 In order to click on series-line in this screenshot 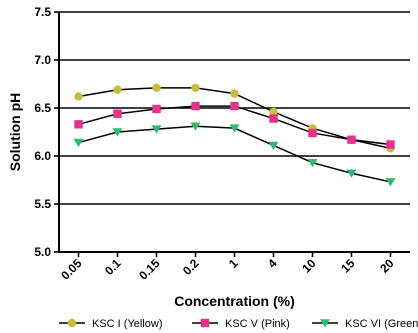, I will do `click(234, 154)`.